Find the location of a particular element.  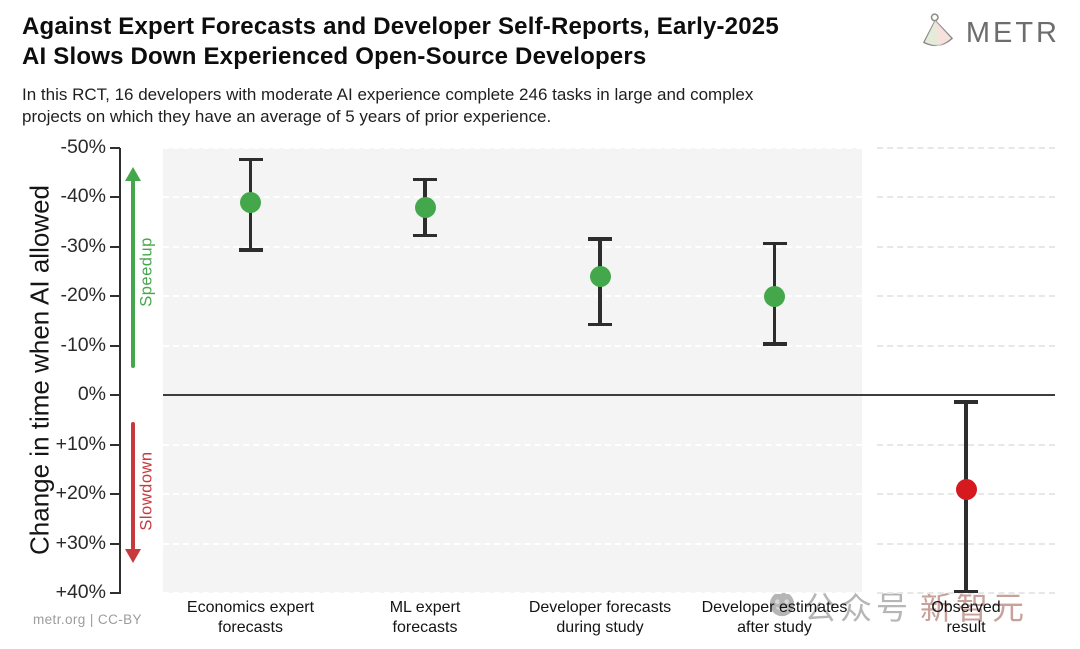

category-label: Developer estimates after study is located at coordinates (774, 617).